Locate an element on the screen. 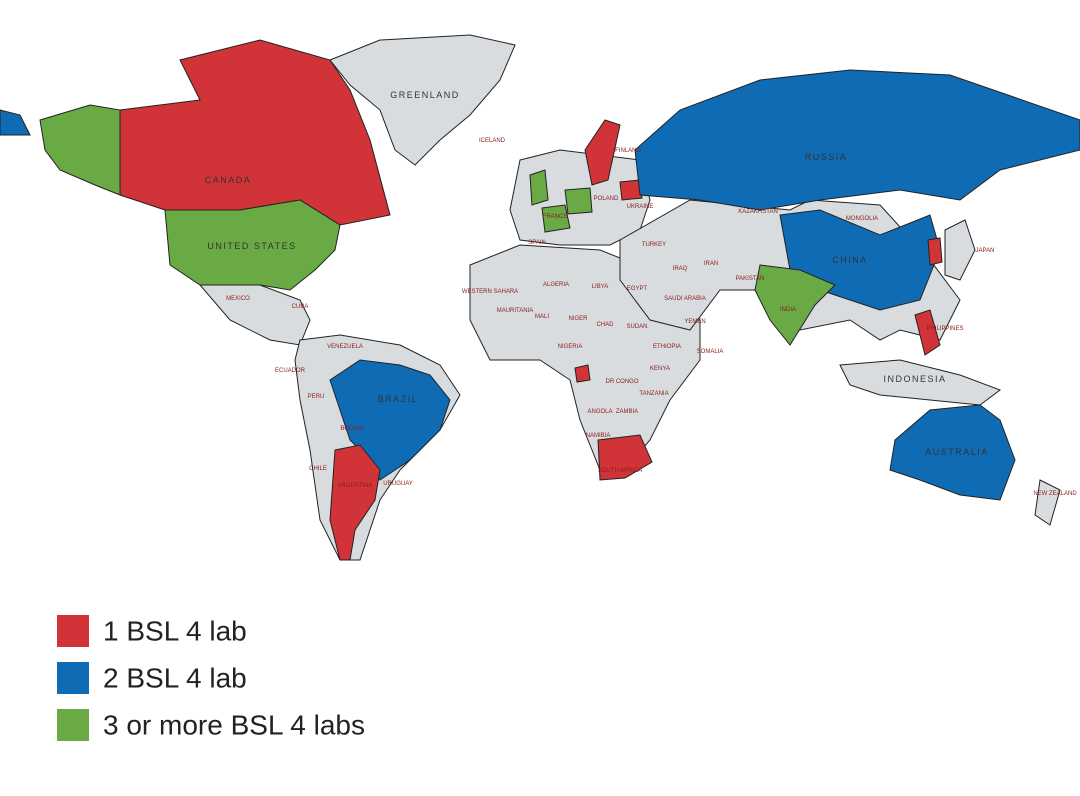 This screenshot has width=1080, height=796. country-label: SUDAN is located at coordinates (636, 327).